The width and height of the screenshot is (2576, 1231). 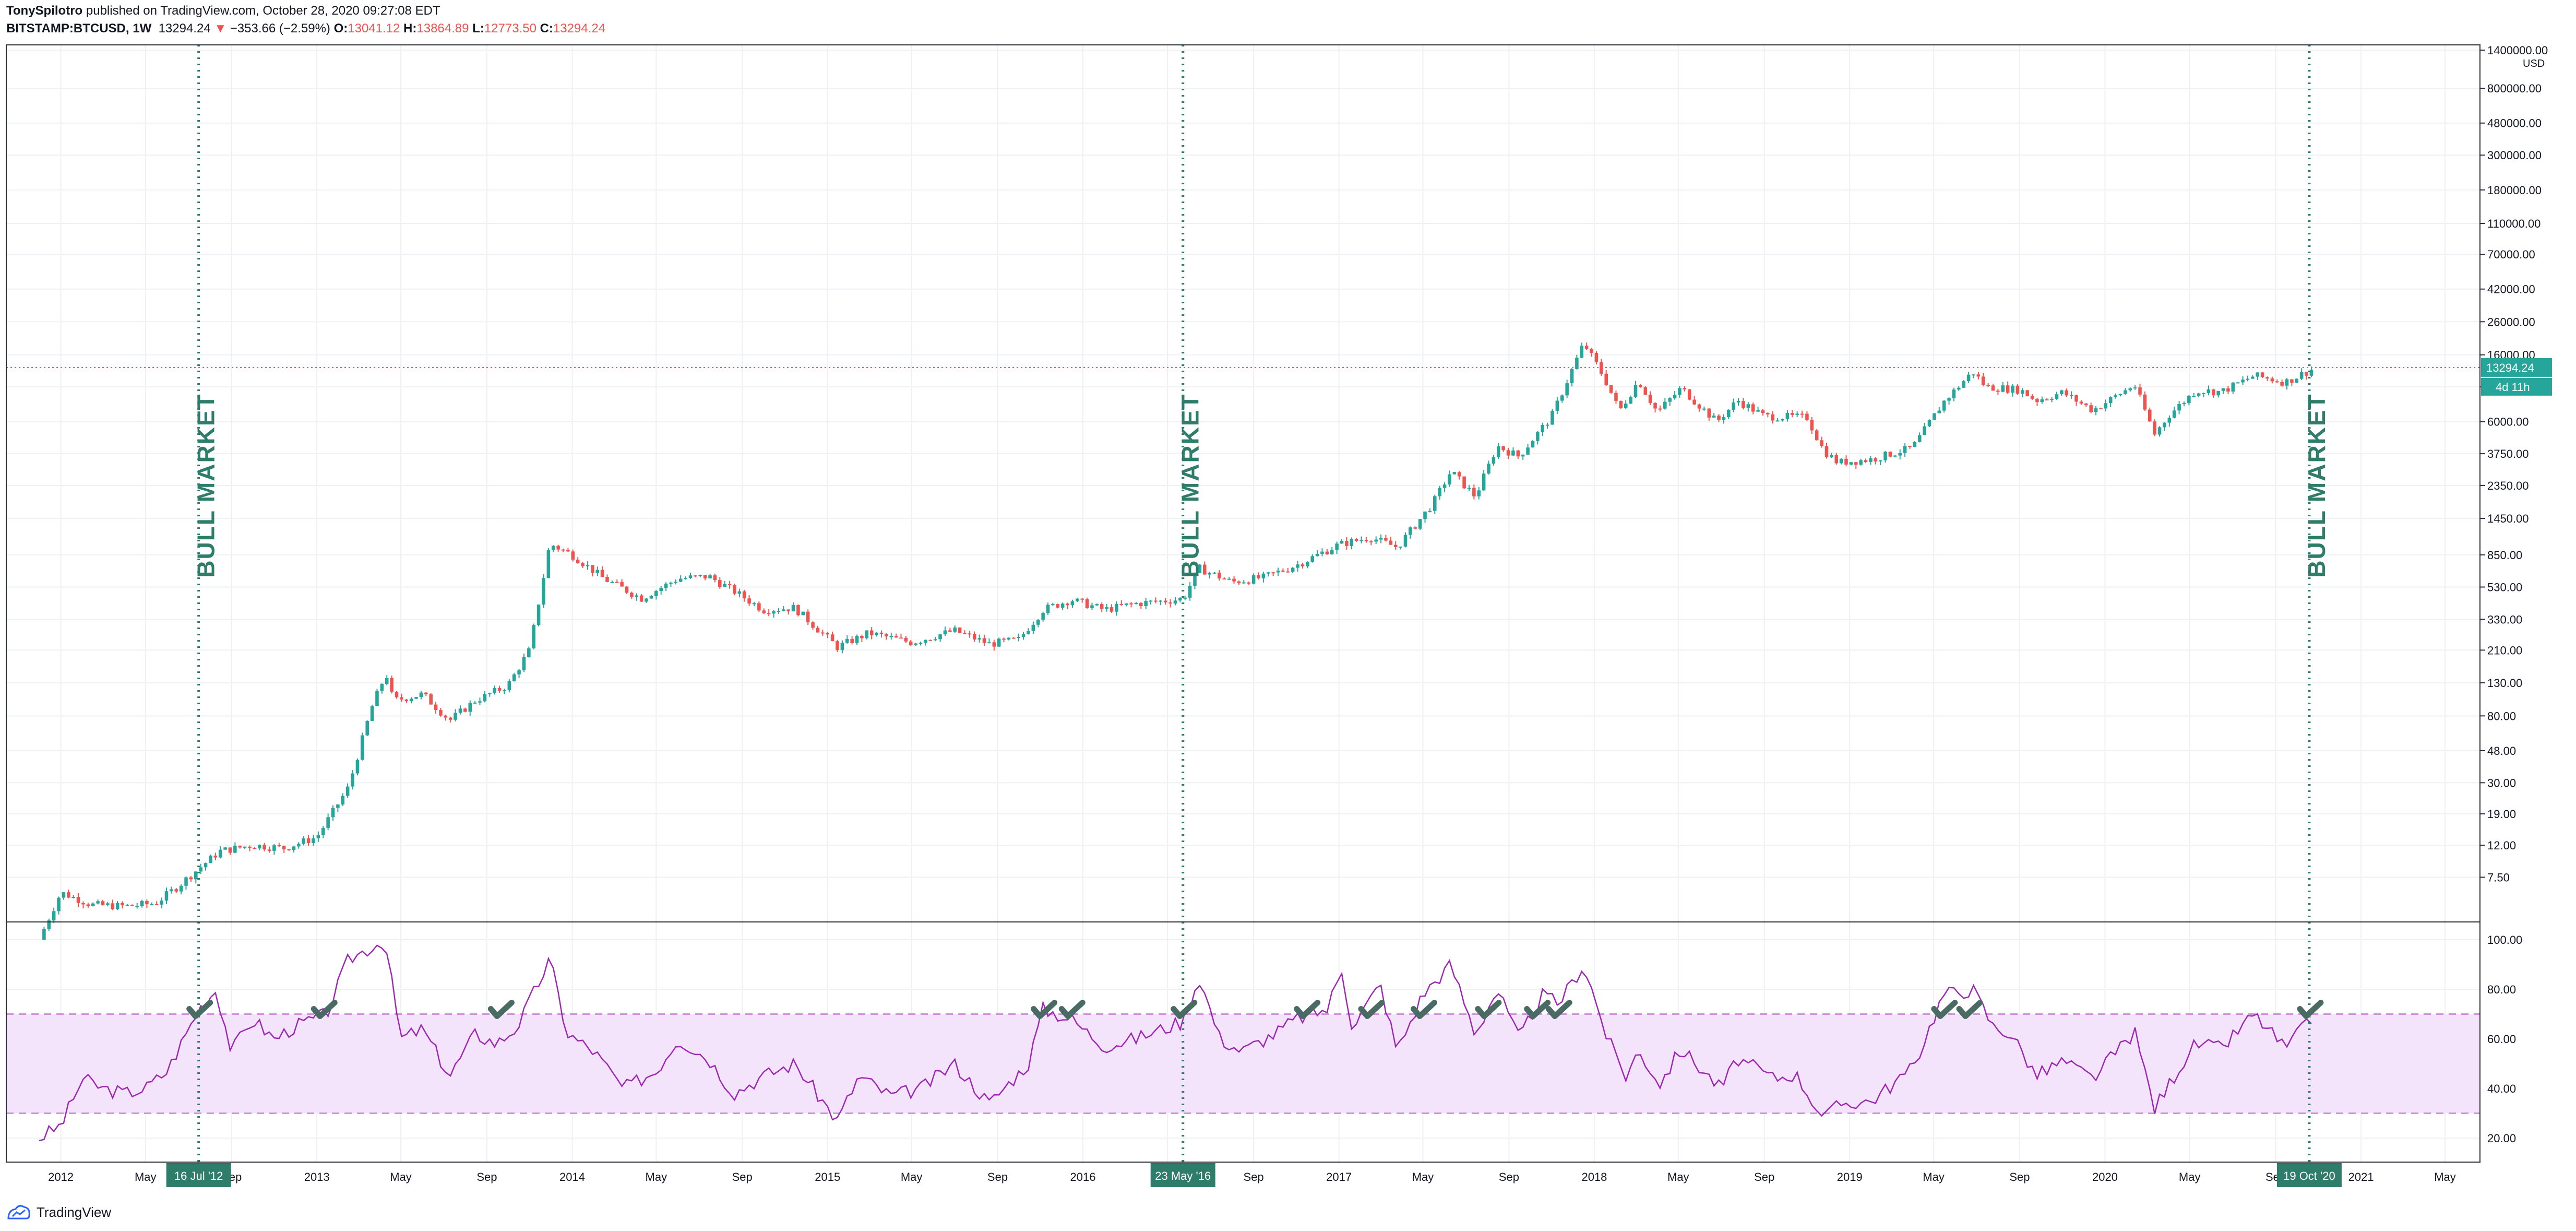 I want to click on price-tick-label: 3750.00, so click(x=2508, y=453).